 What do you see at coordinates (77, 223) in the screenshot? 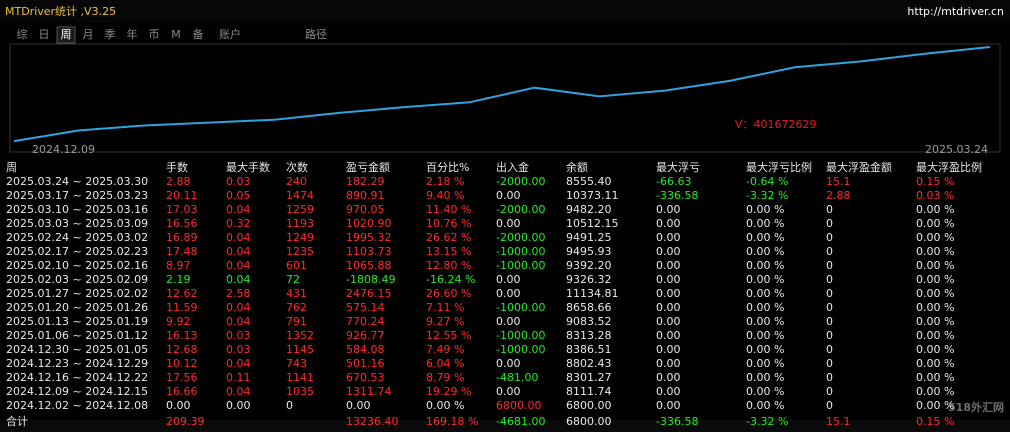
I see `table-cell: 2025.03.03 ~ 2025.03.09` at bounding box center [77, 223].